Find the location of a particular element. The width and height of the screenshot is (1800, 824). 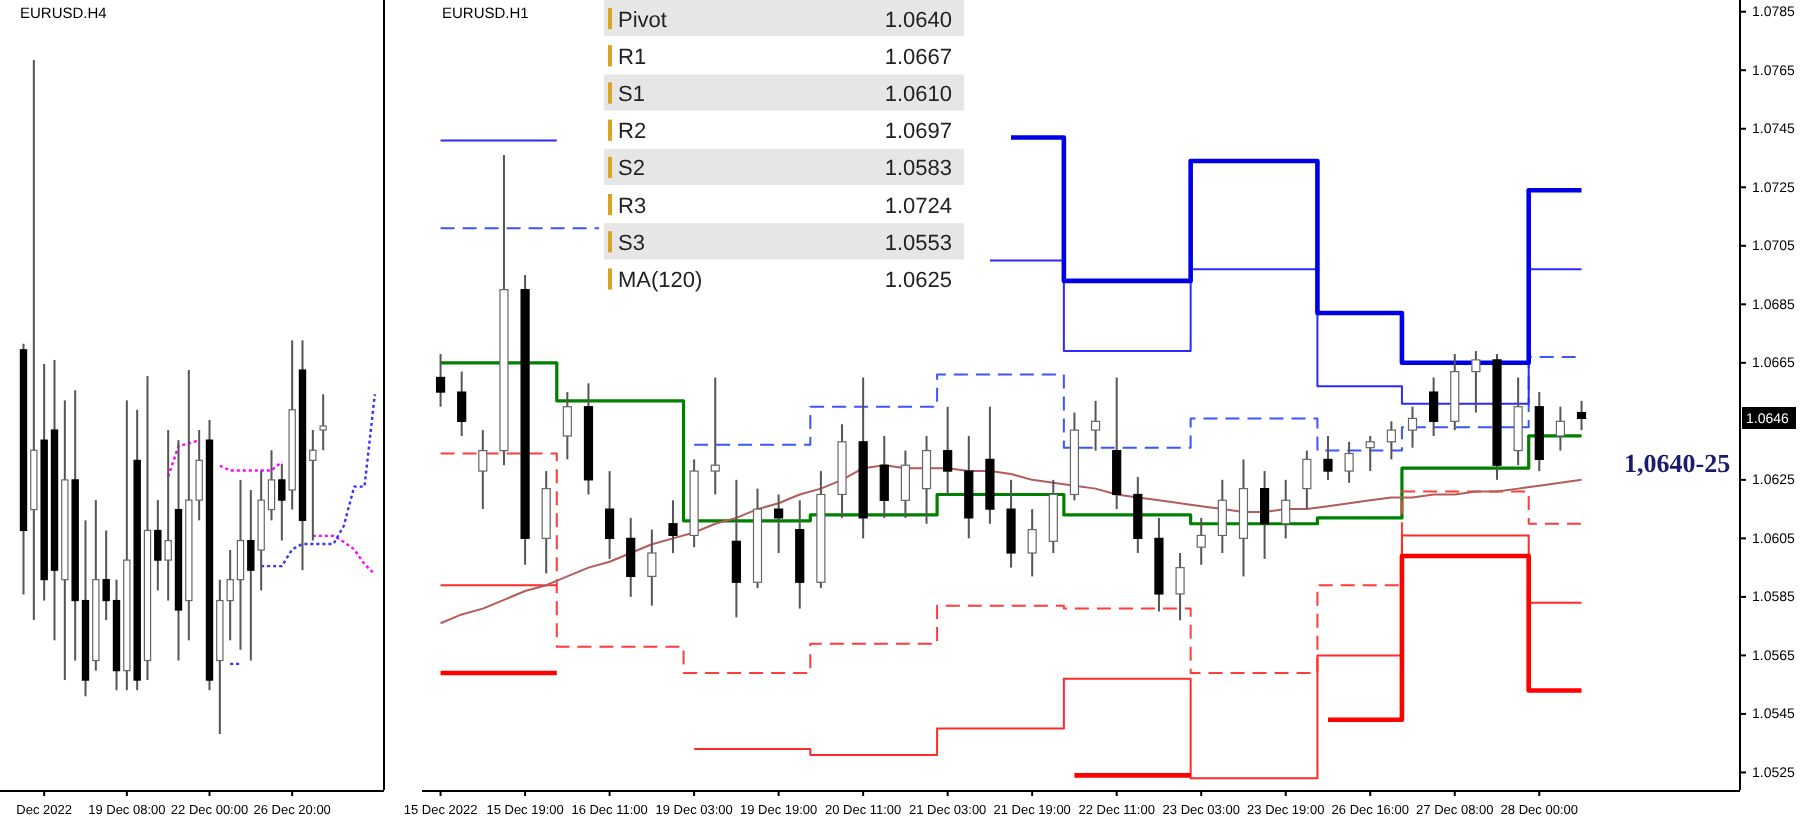

annotation: S3 is located at coordinates (631, 243).